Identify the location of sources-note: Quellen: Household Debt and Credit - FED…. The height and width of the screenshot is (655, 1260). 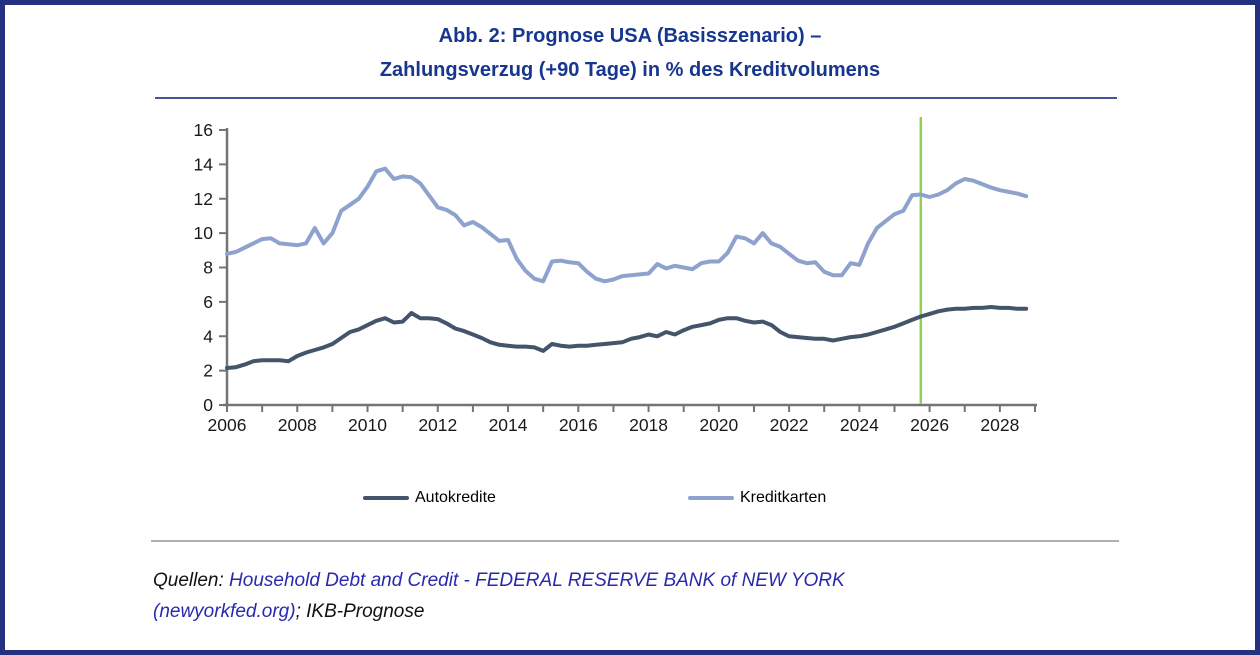
(623, 596).